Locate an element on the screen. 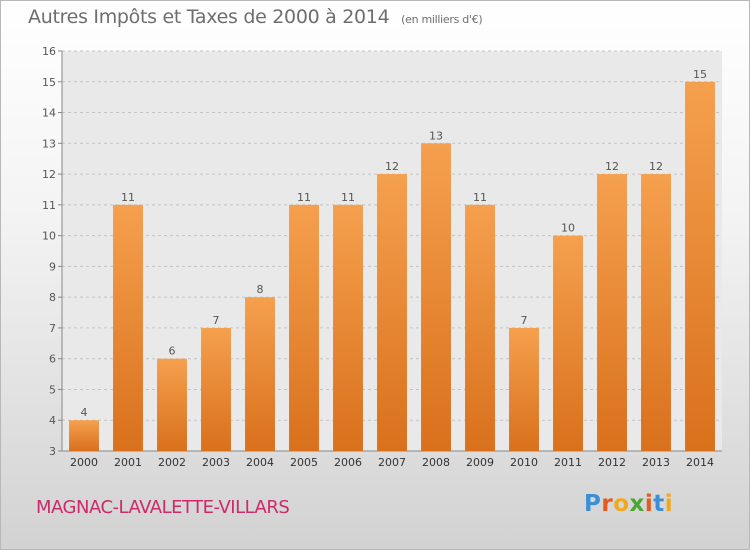 The image size is (750, 550). data-label-2007: 12 is located at coordinates (392, 166).